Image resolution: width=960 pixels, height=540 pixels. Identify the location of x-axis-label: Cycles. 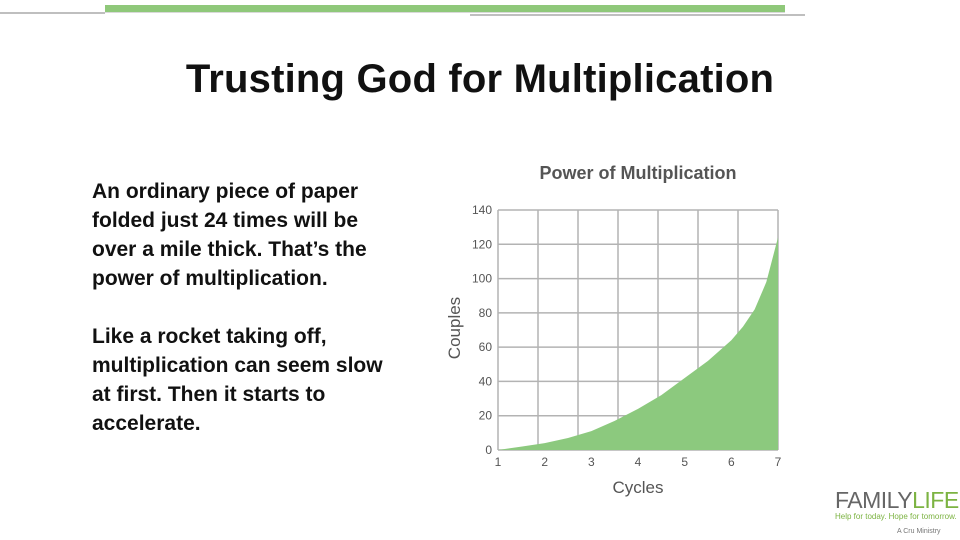
(637, 487).